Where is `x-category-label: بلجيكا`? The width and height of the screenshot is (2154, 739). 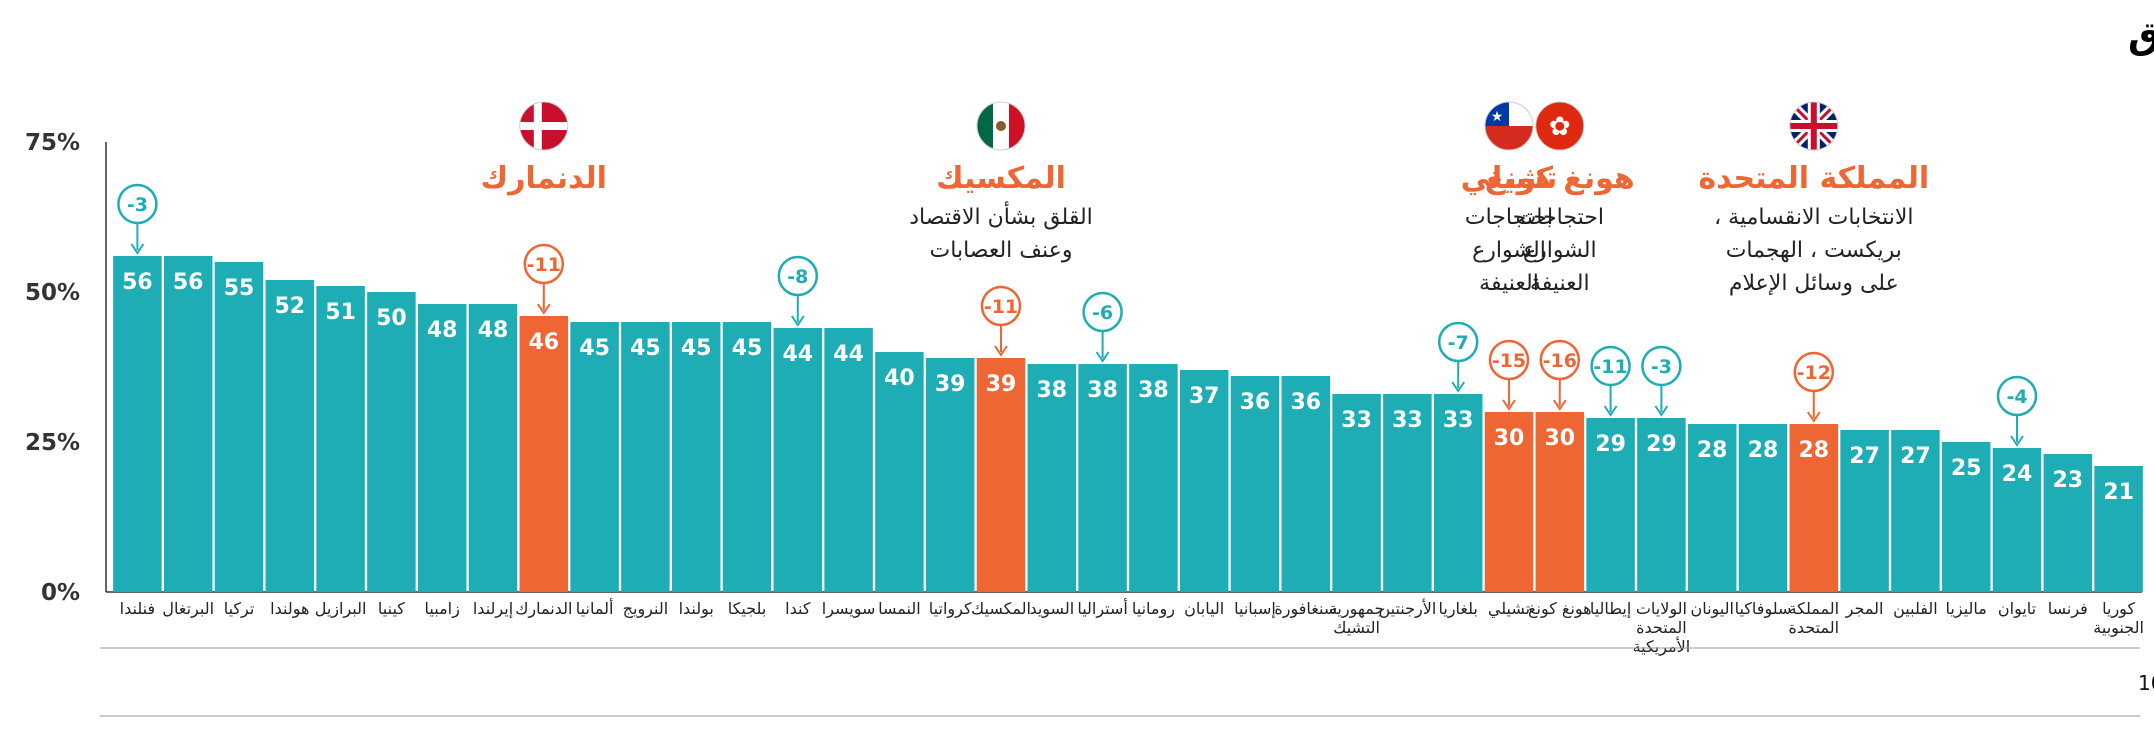
x-category-label: بلجيكا is located at coordinates (747, 608).